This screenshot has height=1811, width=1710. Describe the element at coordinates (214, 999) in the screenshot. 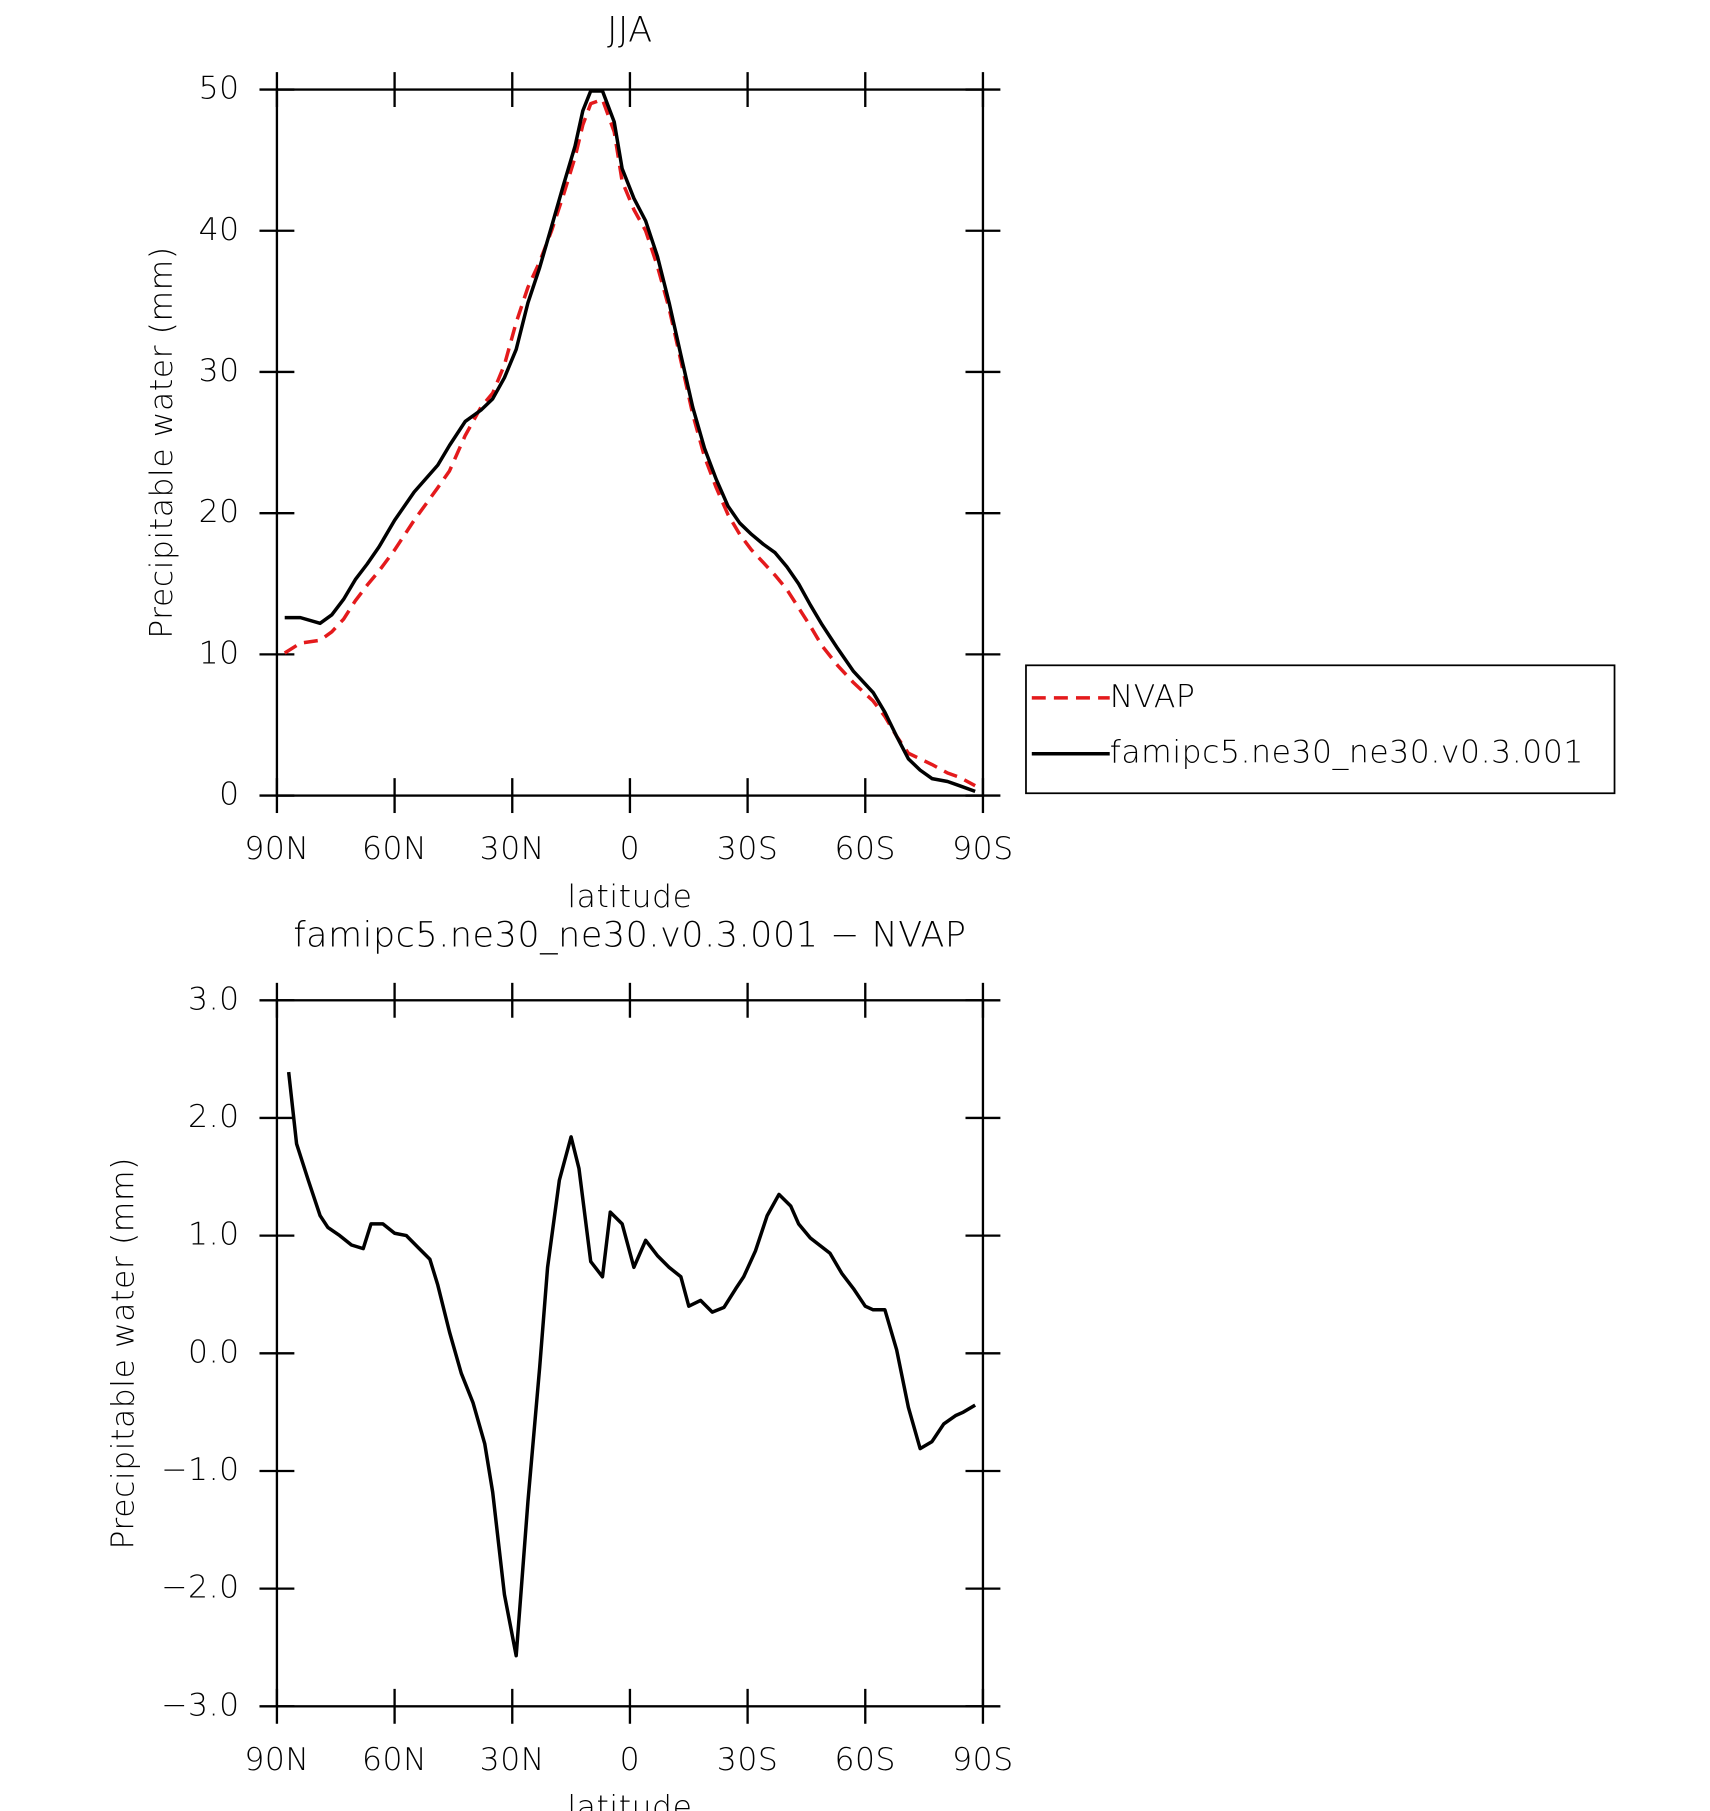

I see `y-tick-label: 3.0` at that location.